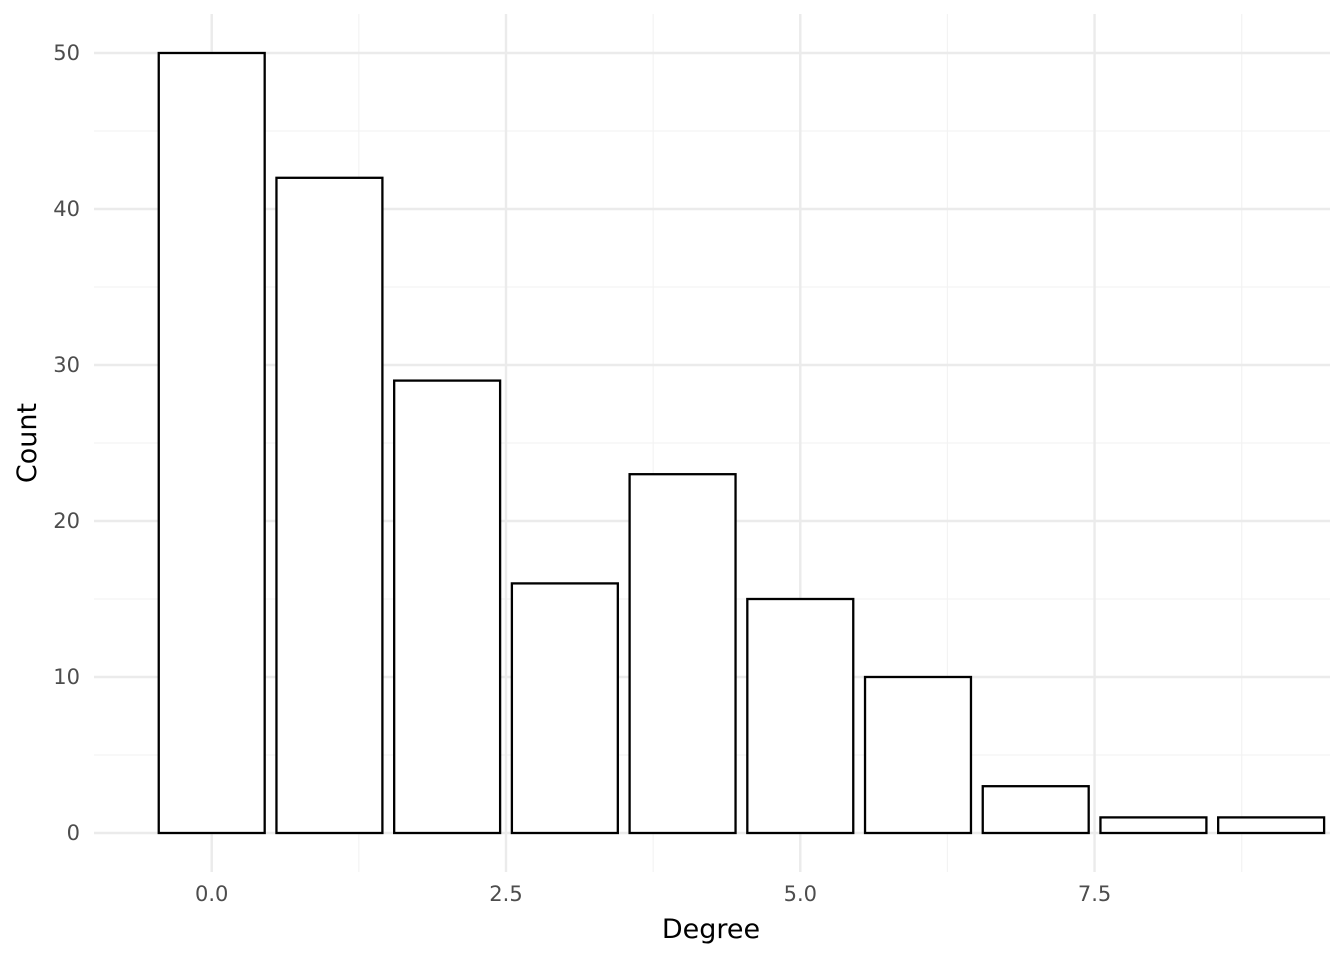 This screenshot has height=960, width=1344. I want to click on x-tick-label: 7.5, so click(1094, 894).